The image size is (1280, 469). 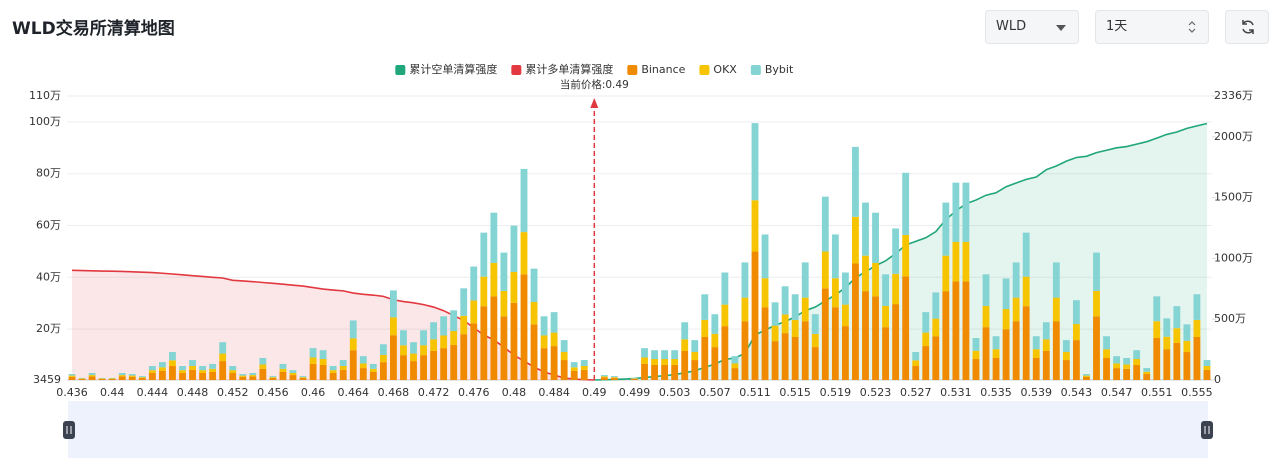 I want to click on y2-tick-label: 0, so click(x=1217, y=379).